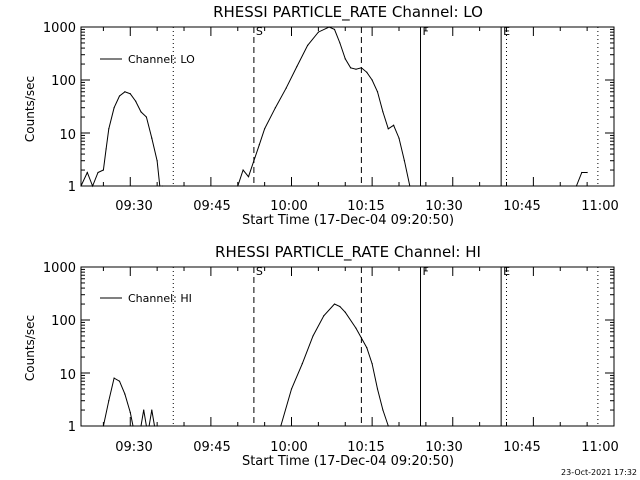 The image size is (640, 480). Describe the element at coordinates (211, 206) in the screenshot. I see `x-tick-label: 09:45` at that location.